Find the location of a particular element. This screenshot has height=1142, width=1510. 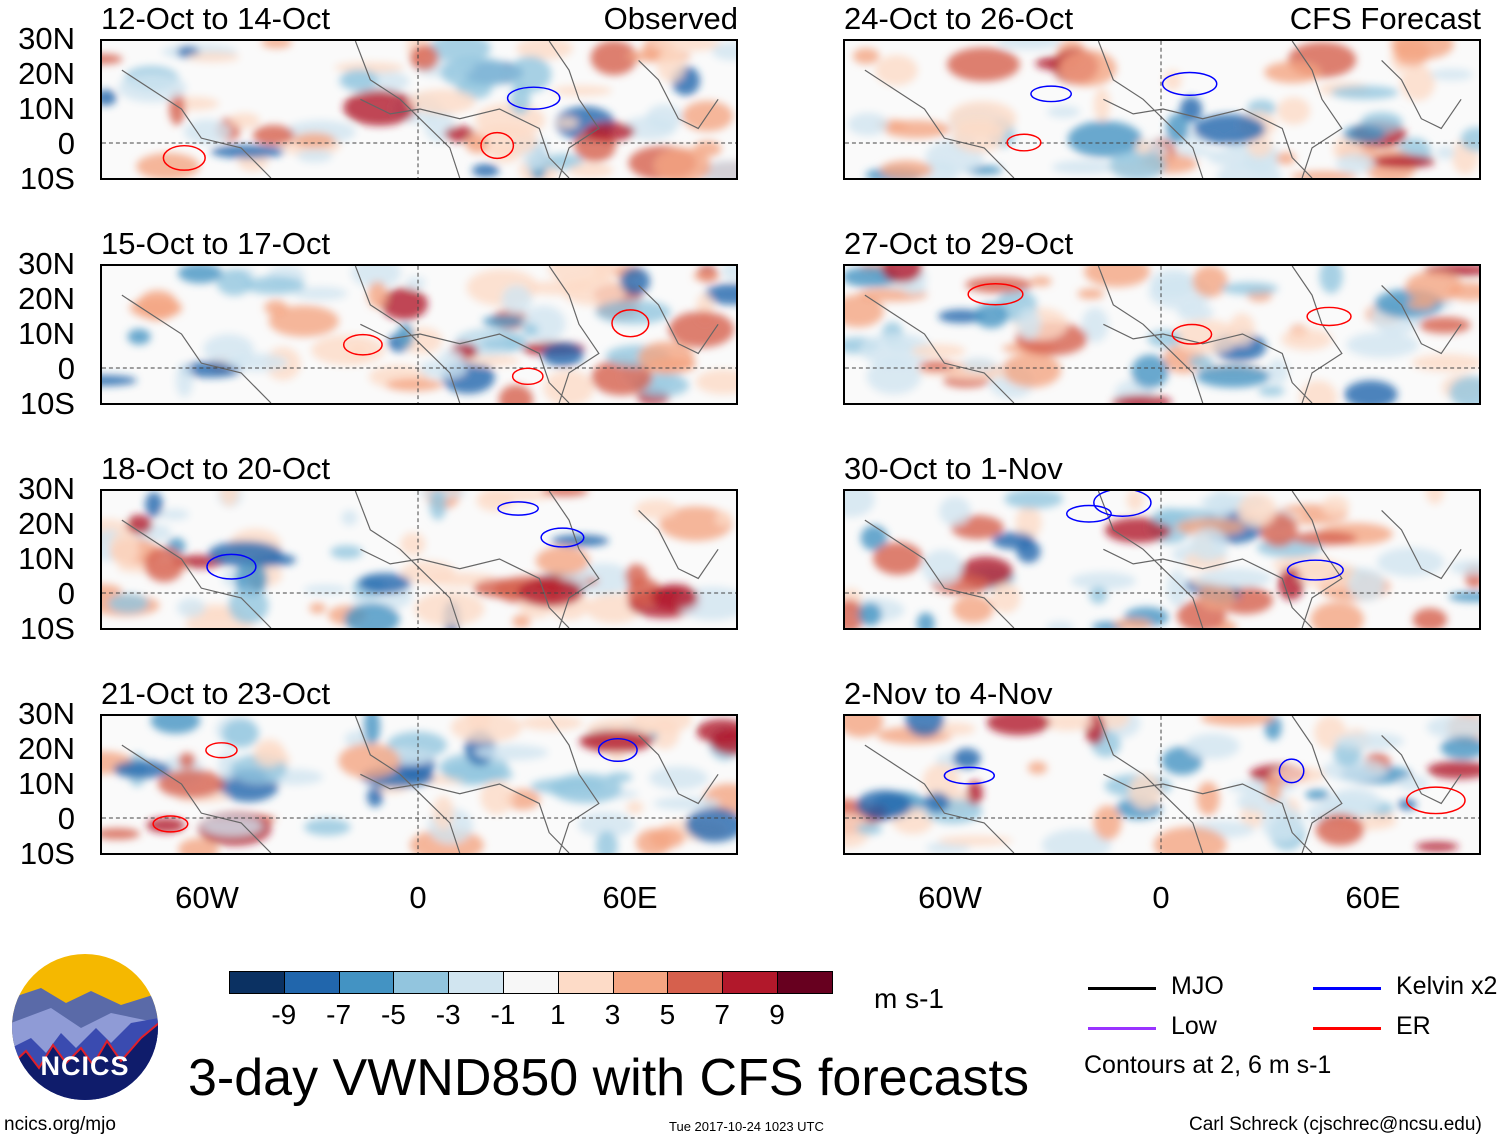

figure-title: 3-day VWND850 with CFS forecasts is located at coordinates (608, 1078).